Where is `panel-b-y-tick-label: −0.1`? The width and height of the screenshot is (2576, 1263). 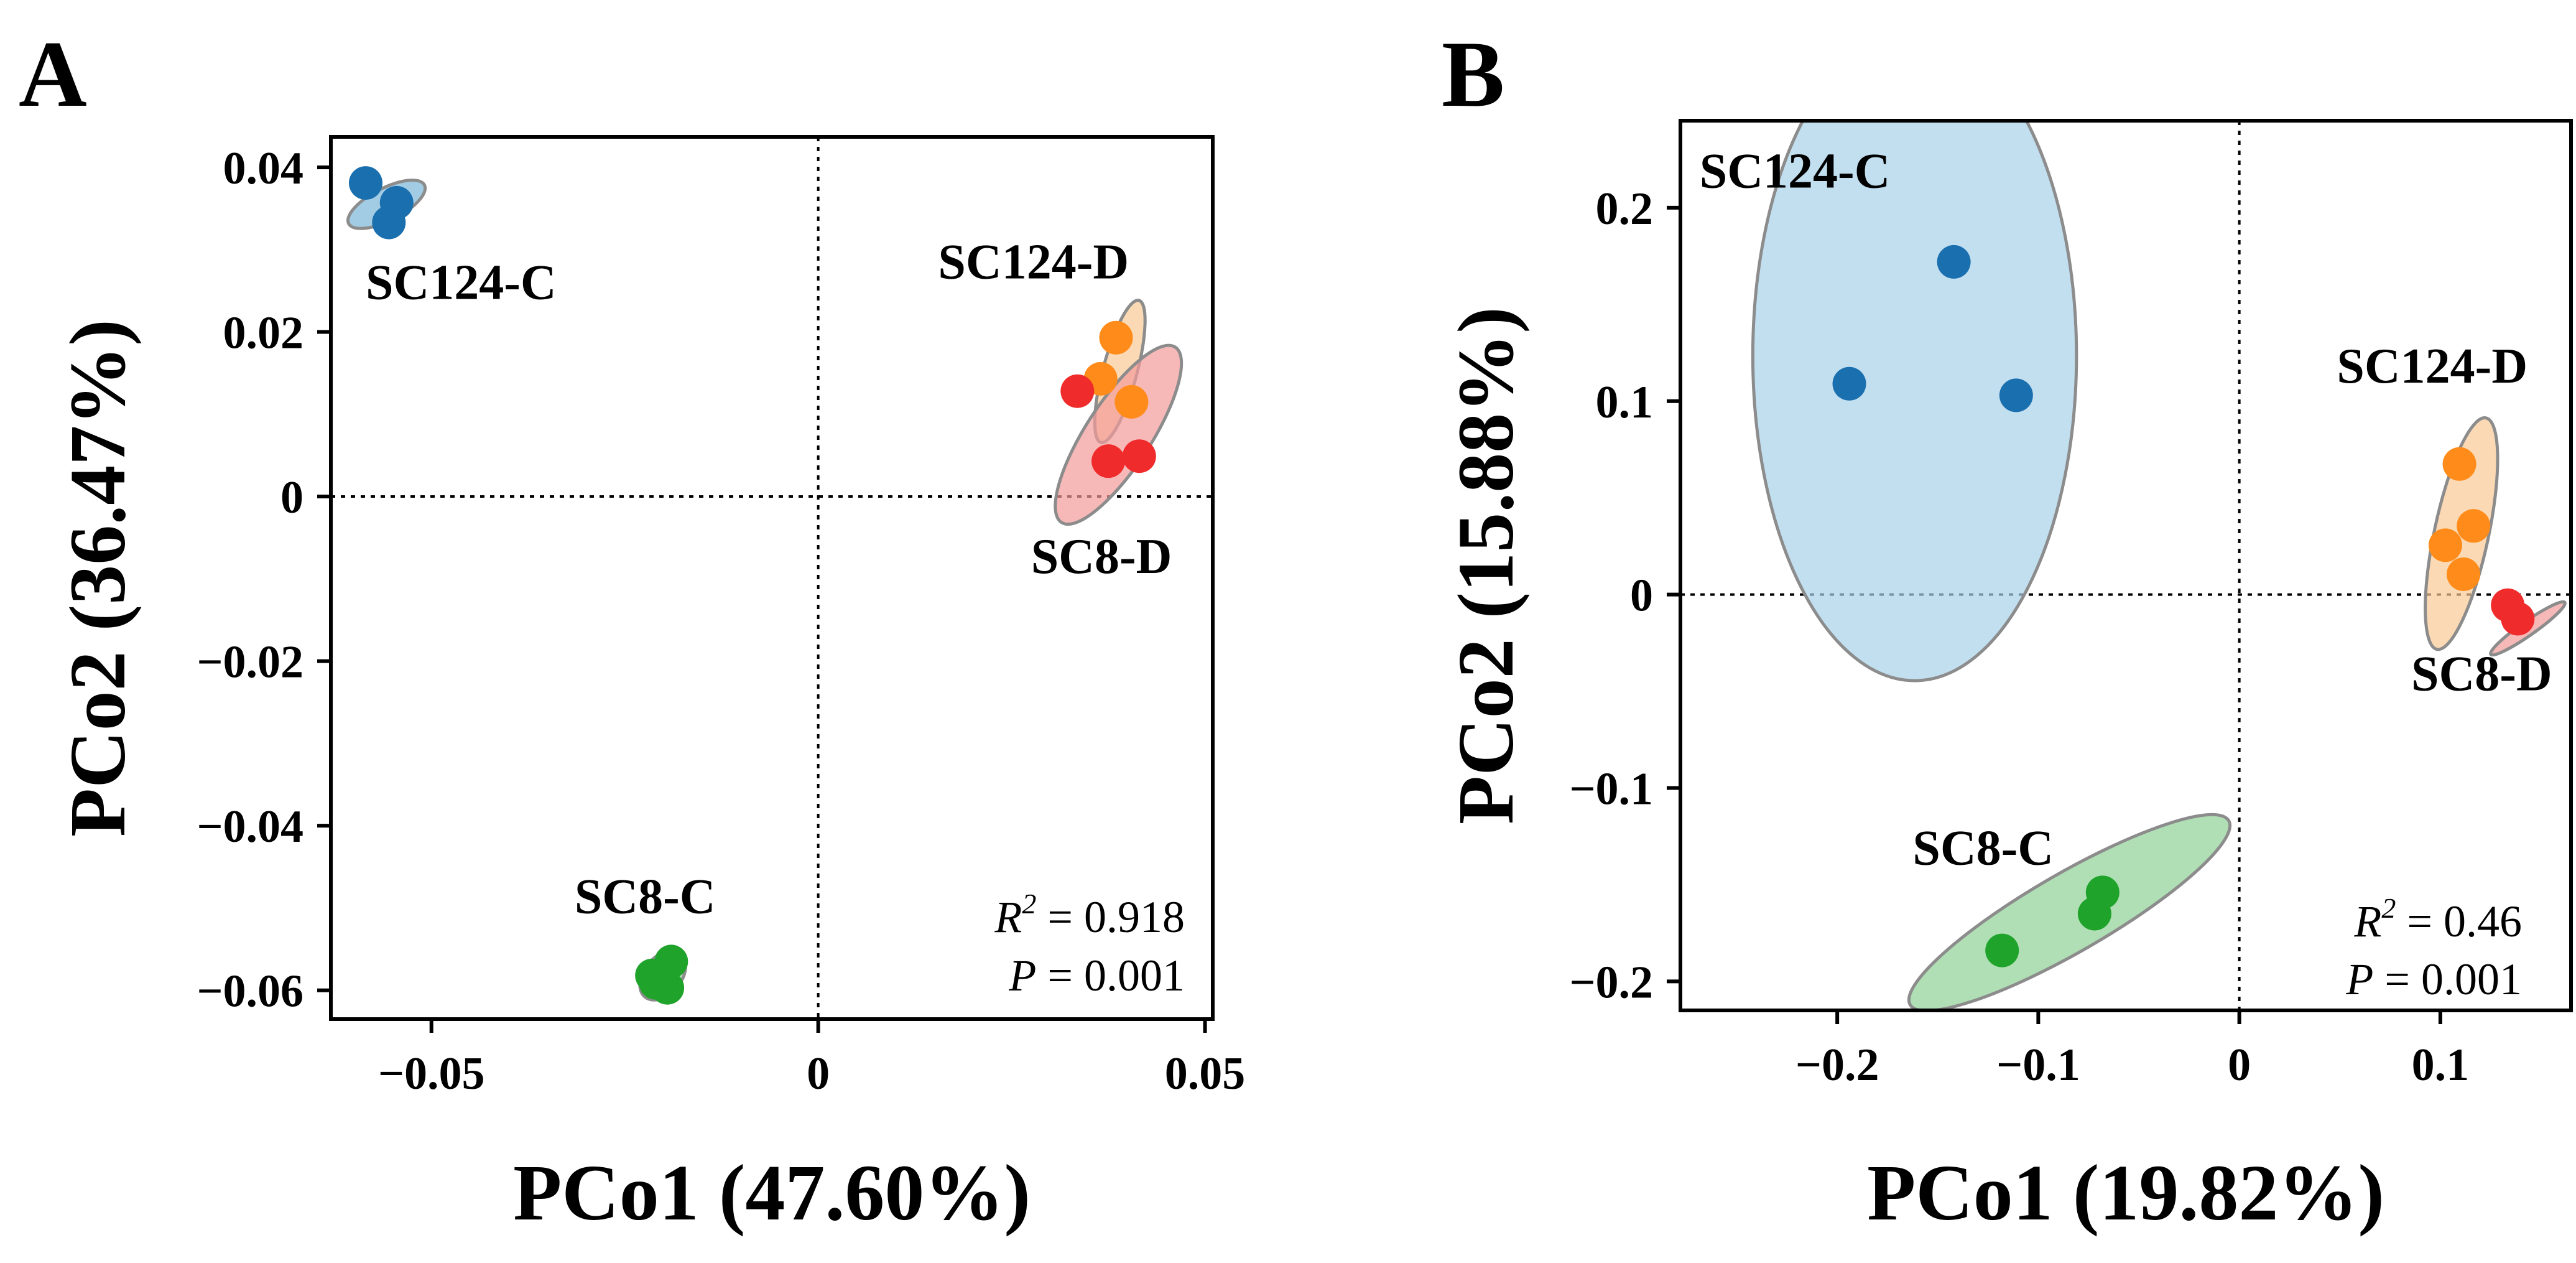
panel-b-y-tick-label: −0.1 is located at coordinates (1611, 789).